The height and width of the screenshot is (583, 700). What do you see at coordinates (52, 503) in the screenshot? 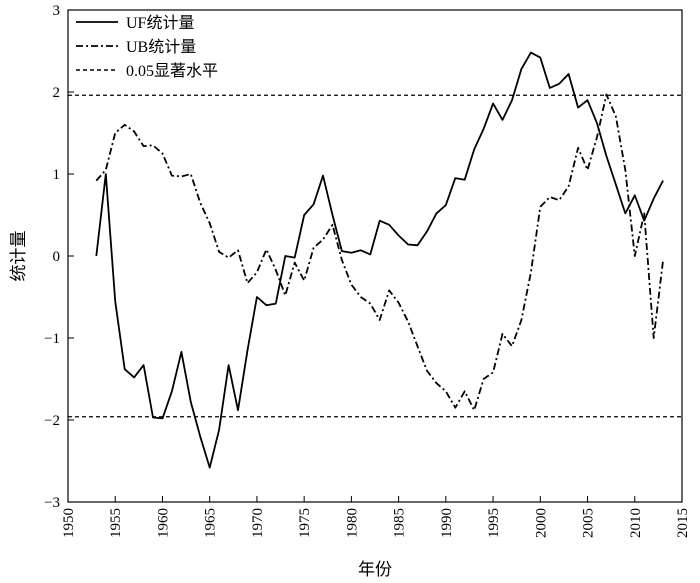
I see `y-tick-label: −3` at bounding box center [52, 503].